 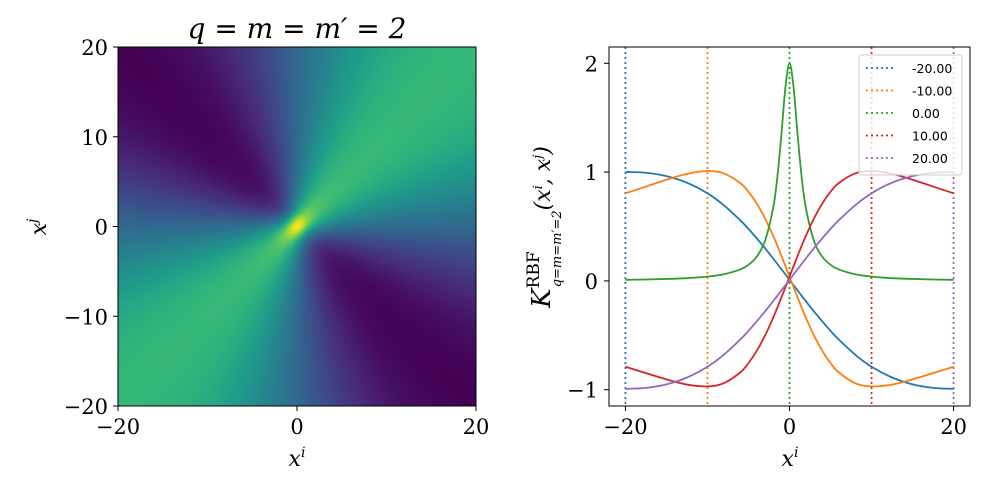 What do you see at coordinates (953, 427) in the screenshot?
I see `line-xtick-label: 20` at bounding box center [953, 427].